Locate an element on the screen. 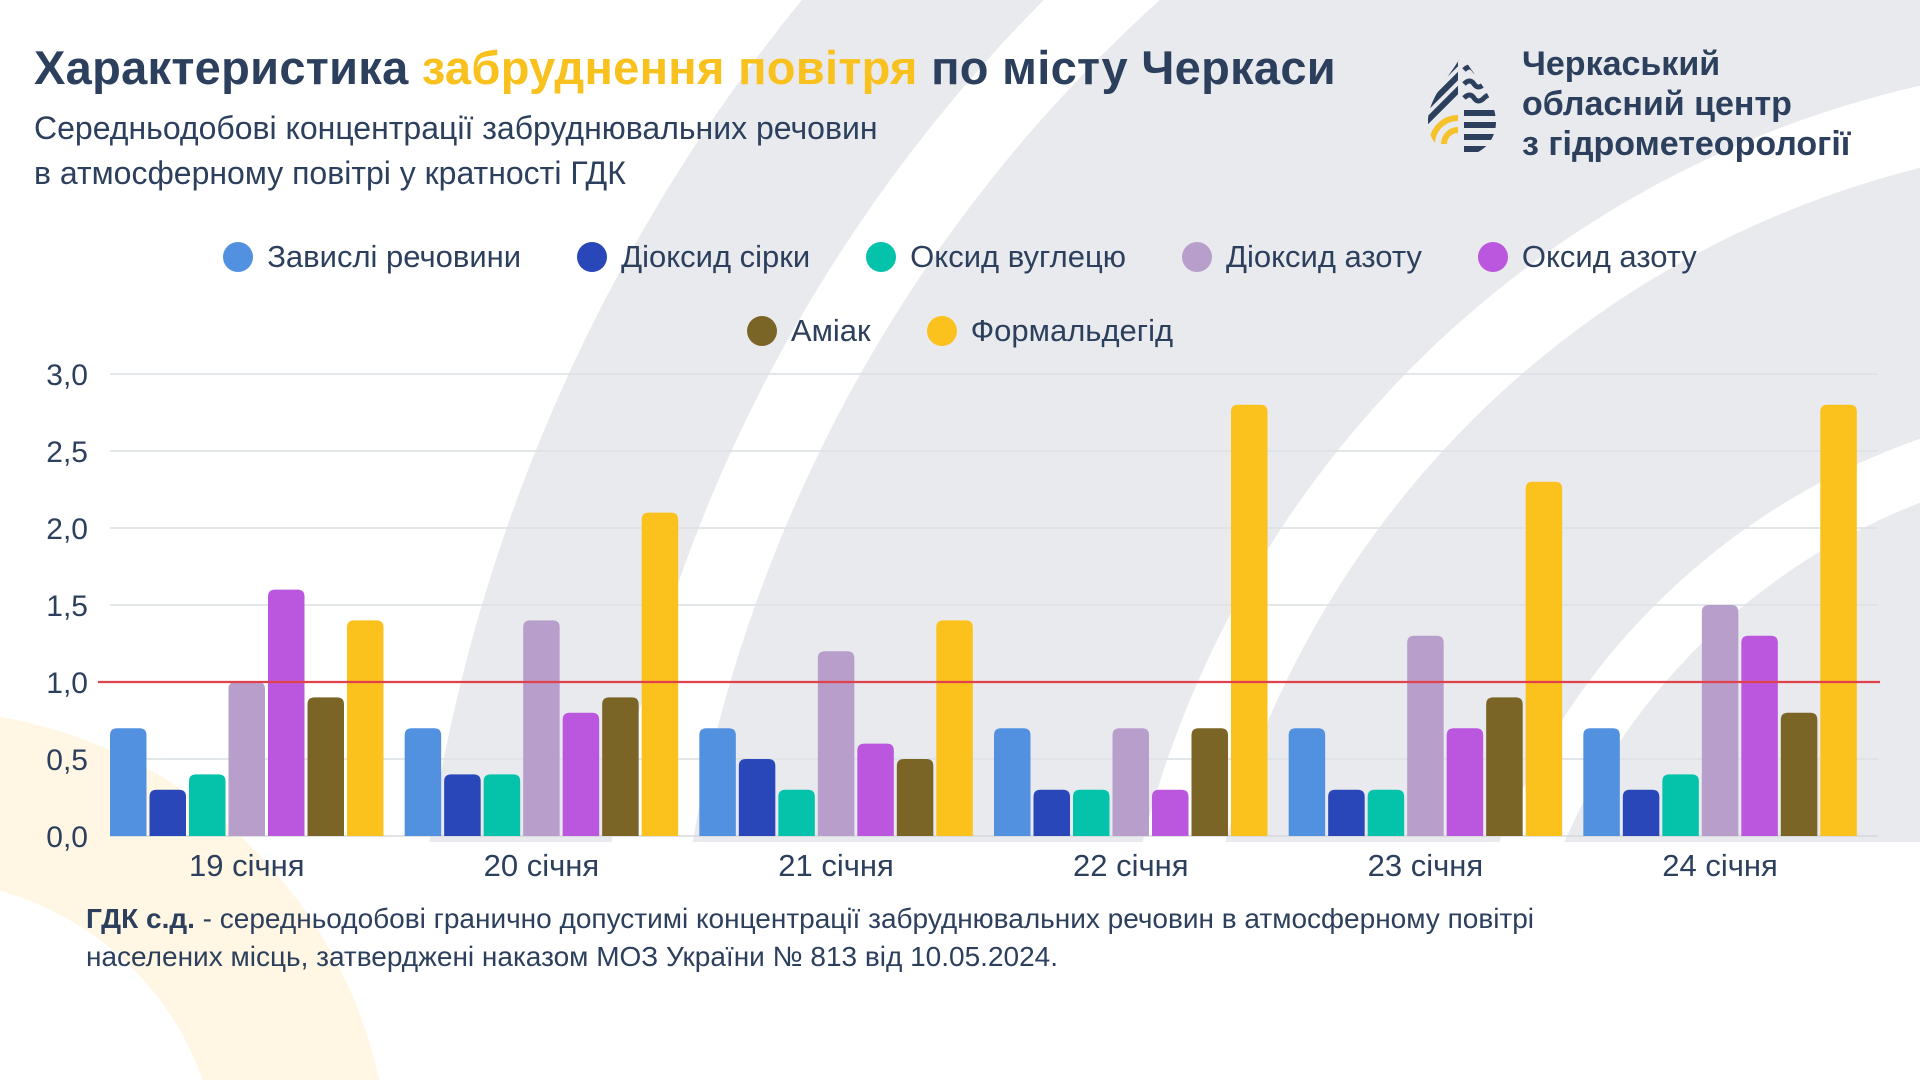 This screenshot has height=1080, width=1920. title-part1: Характеристика is located at coordinates (228, 67).